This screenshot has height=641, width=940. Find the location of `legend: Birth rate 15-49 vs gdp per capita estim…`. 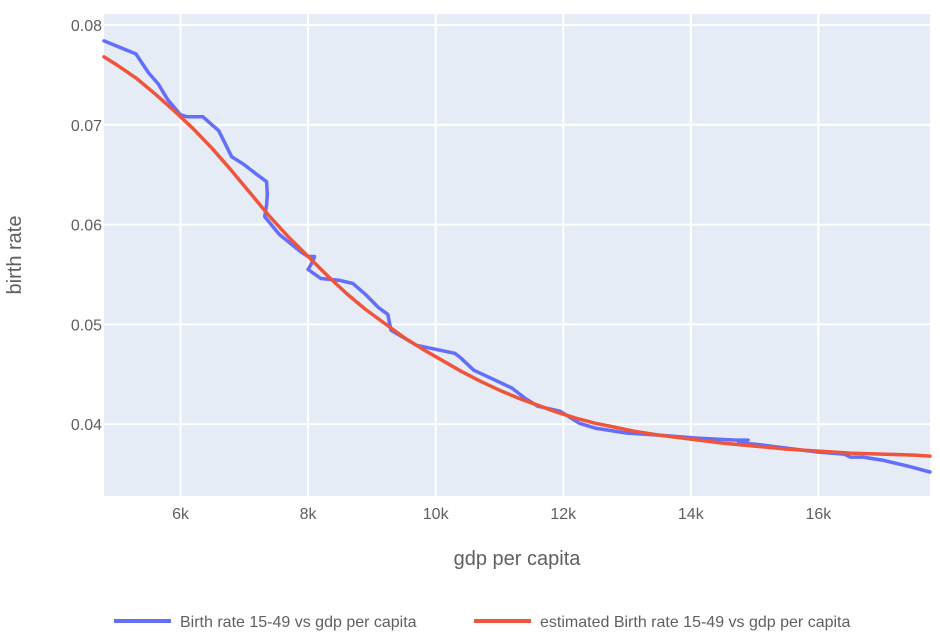

legend: Birth rate 15-49 vs gdp per capita estim… is located at coordinates (482, 622).